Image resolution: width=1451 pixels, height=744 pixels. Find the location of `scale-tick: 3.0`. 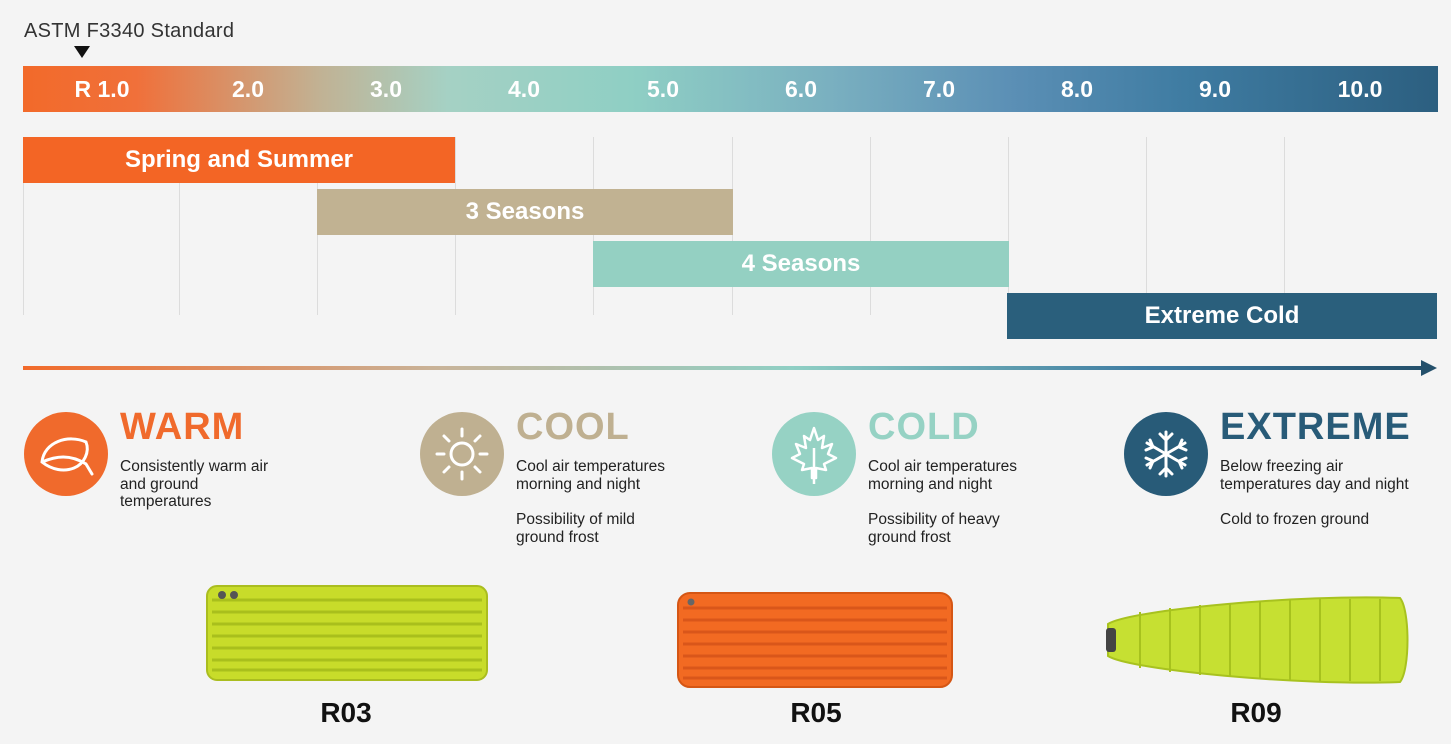

scale-tick: 3.0 is located at coordinates (386, 89).